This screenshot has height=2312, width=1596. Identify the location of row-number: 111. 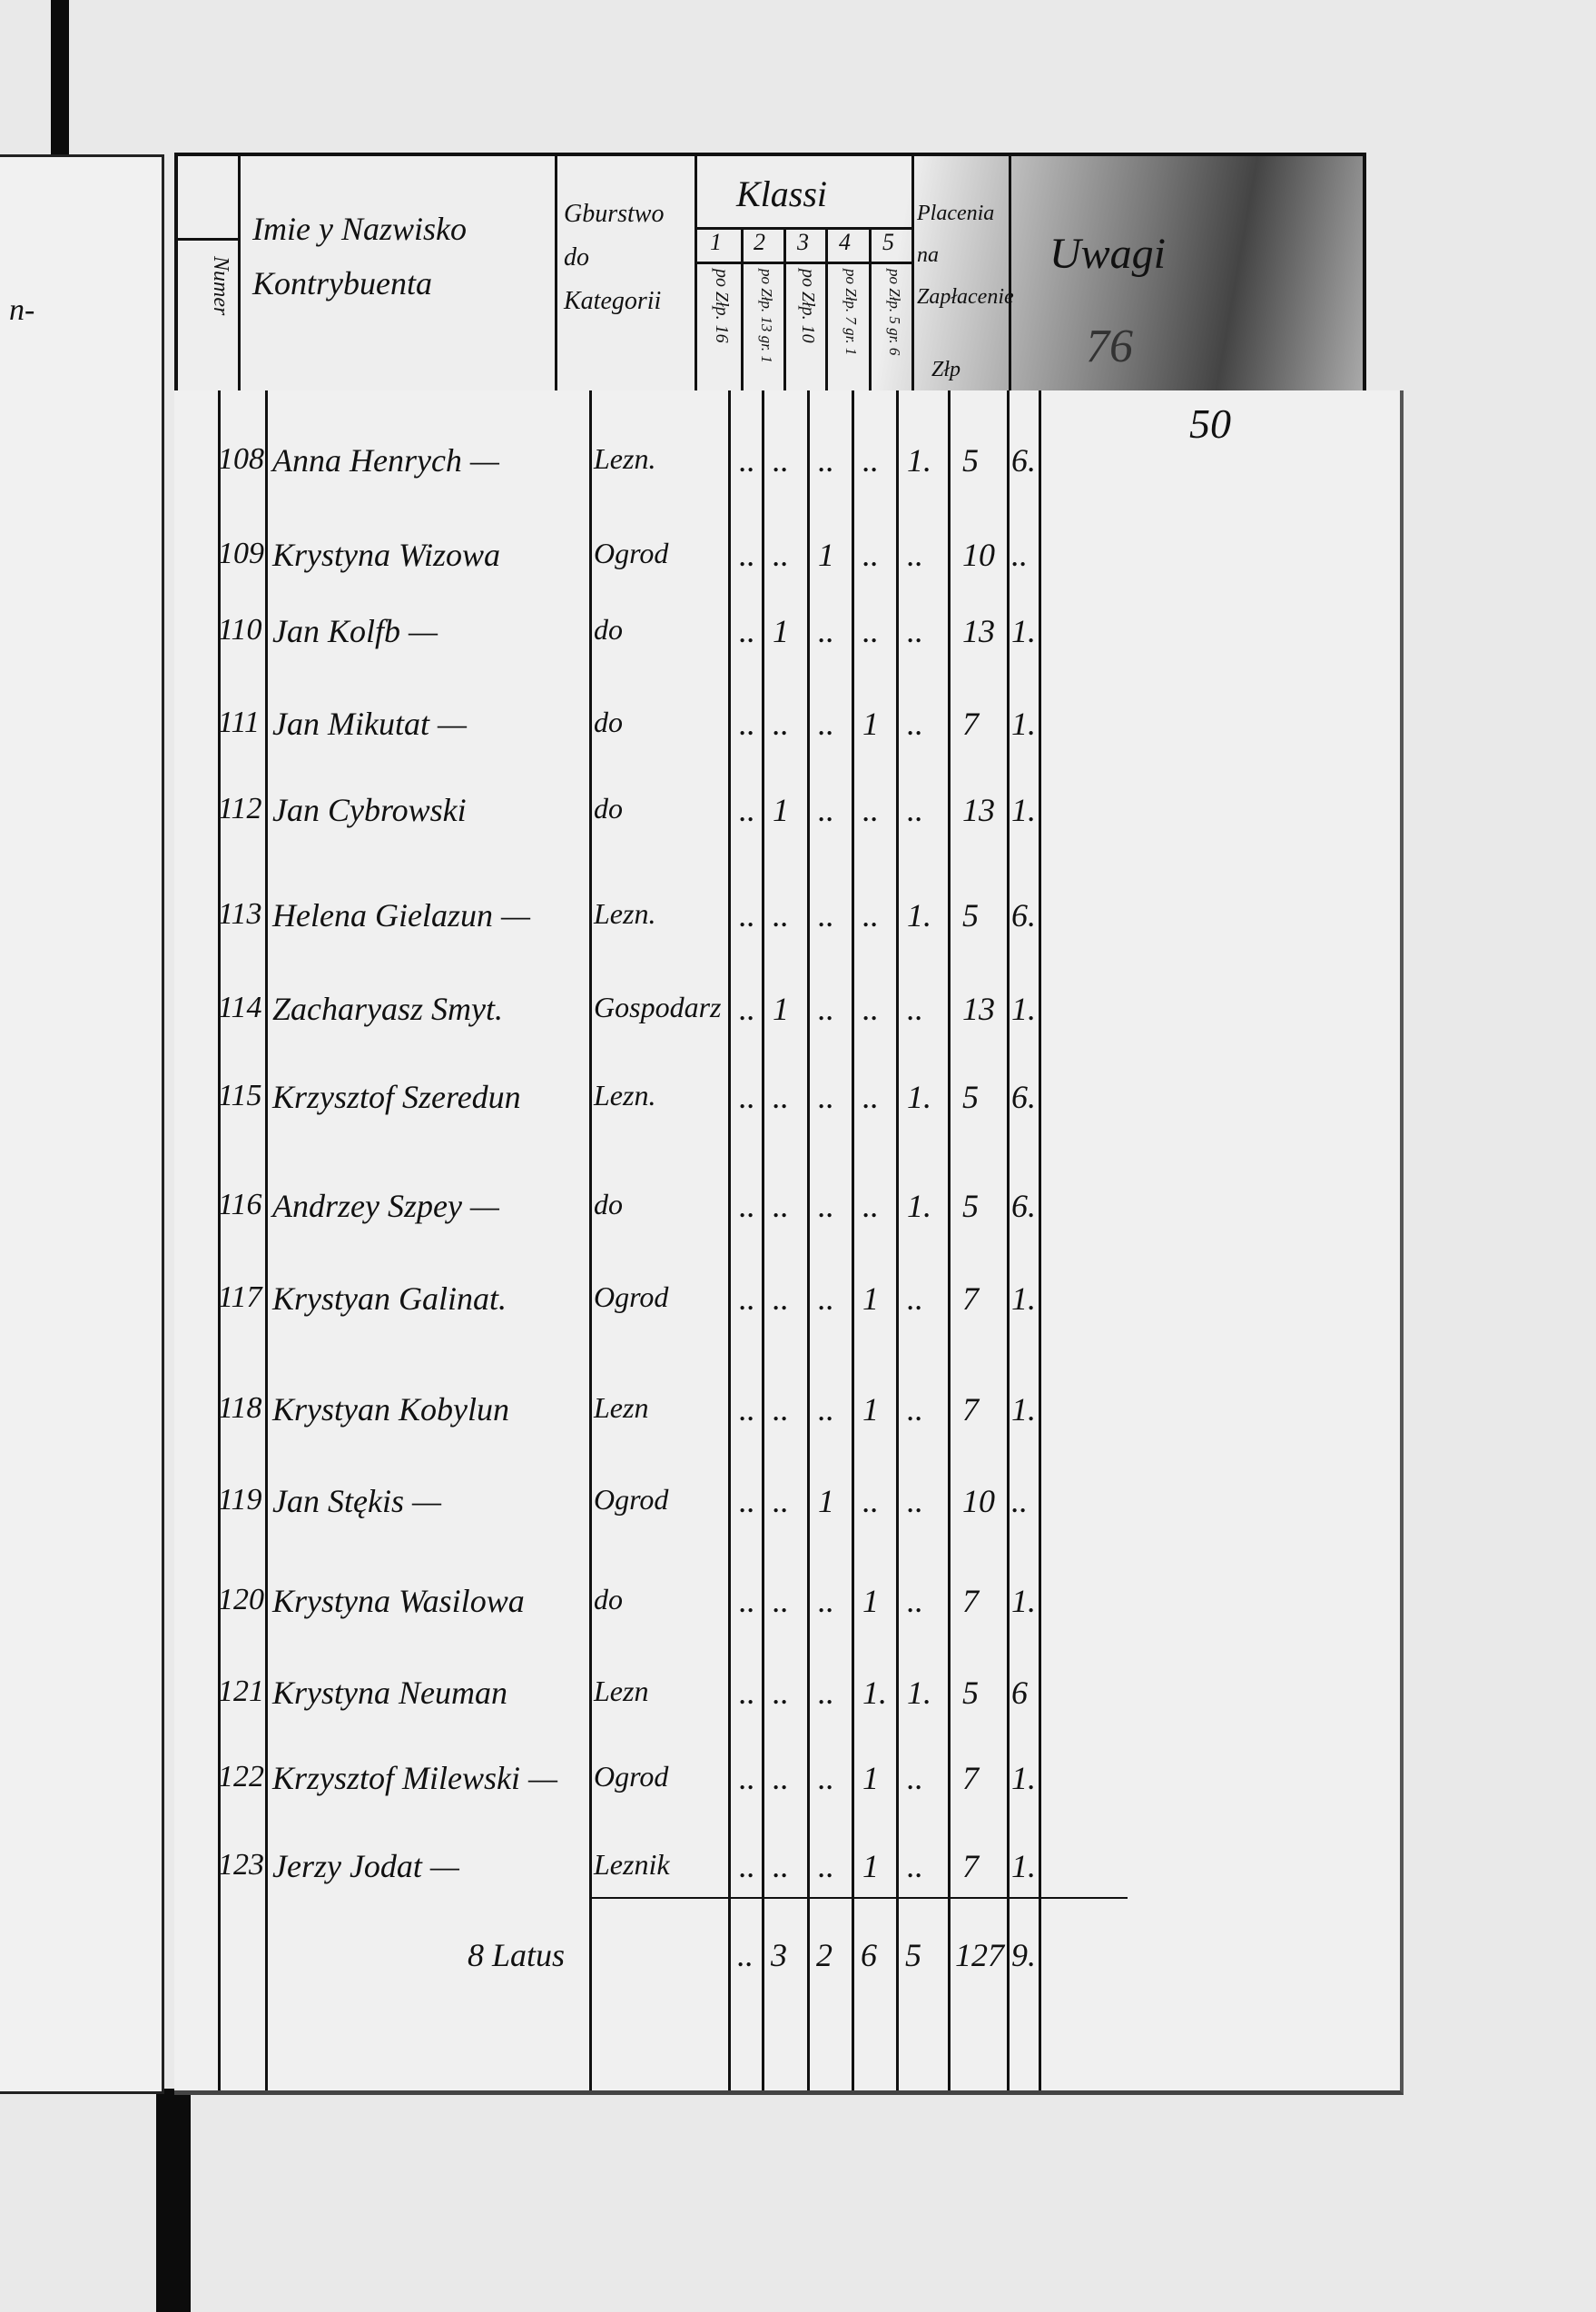
(239, 722).